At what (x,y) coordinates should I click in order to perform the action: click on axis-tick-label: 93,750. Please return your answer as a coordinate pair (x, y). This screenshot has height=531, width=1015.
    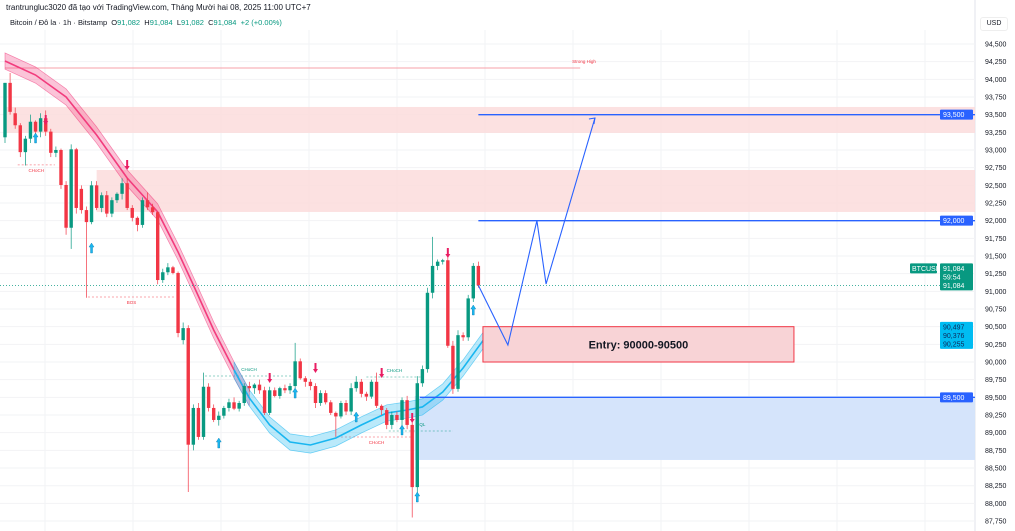
    Looking at the image, I should click on (996, 98).